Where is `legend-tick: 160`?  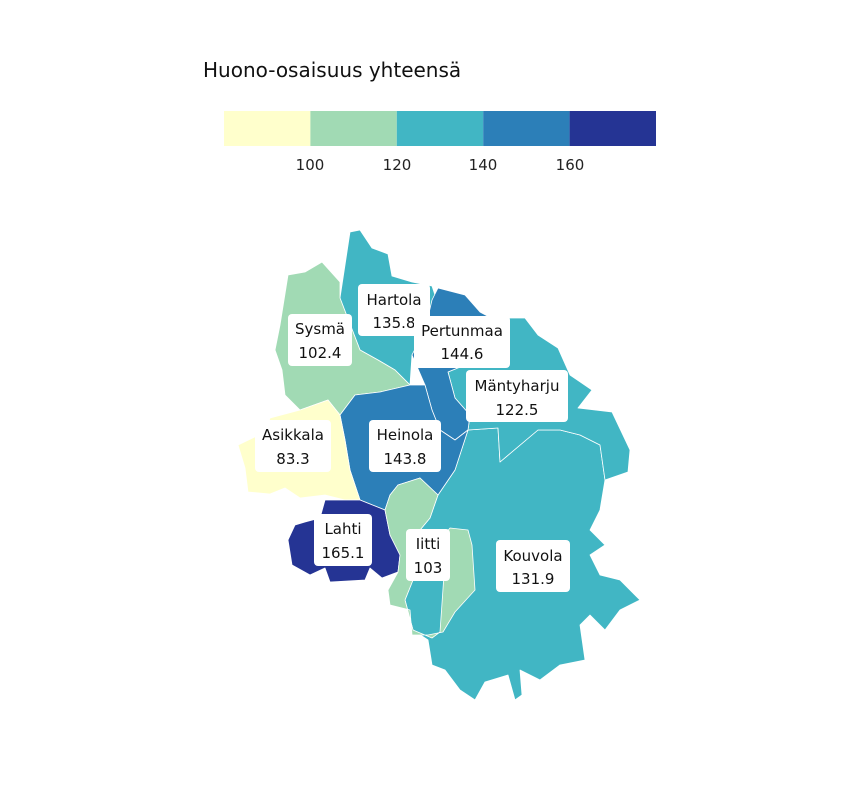
legend-tick: 160 is located at coordinates (570, 165).